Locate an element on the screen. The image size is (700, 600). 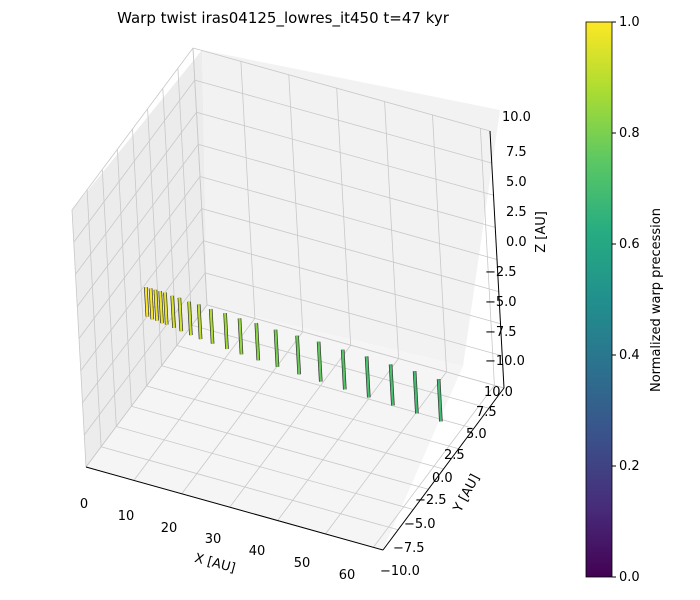
x-tick-label: 50 is located at coordinates (302, 563).